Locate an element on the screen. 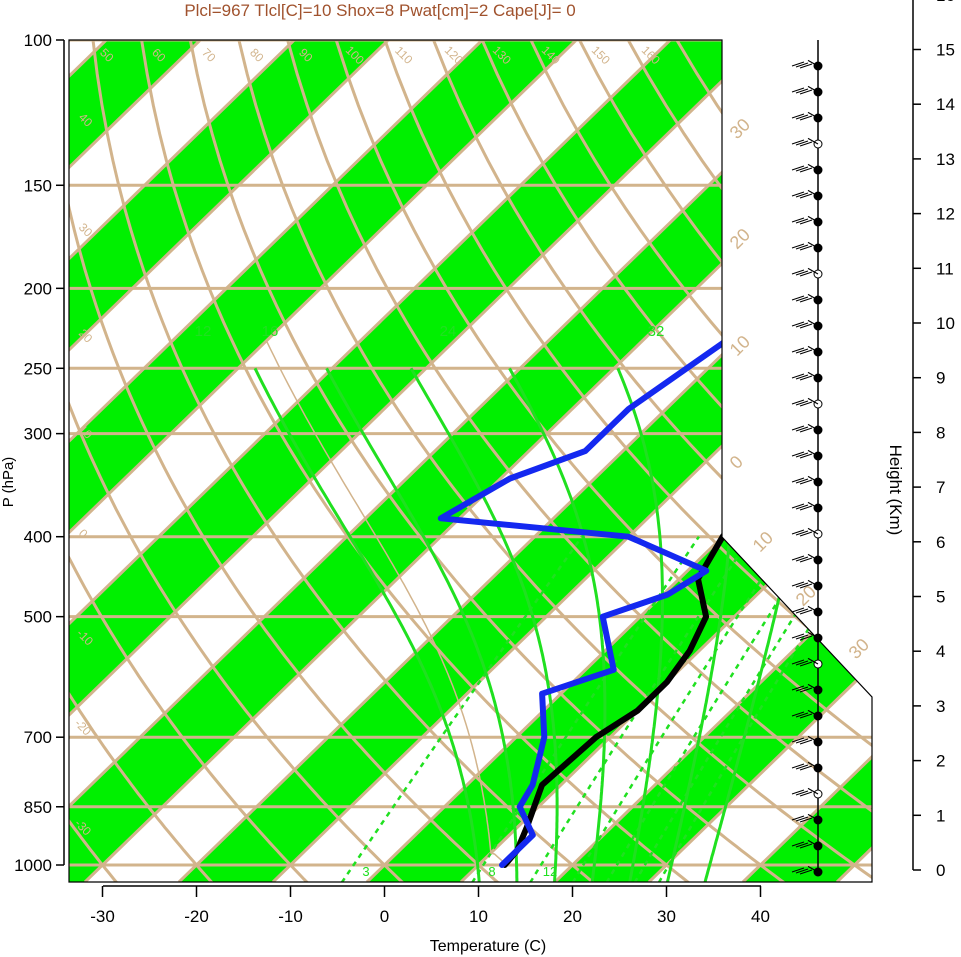  mixing-ratio-label: 3 is located at coordinates (365, 871).